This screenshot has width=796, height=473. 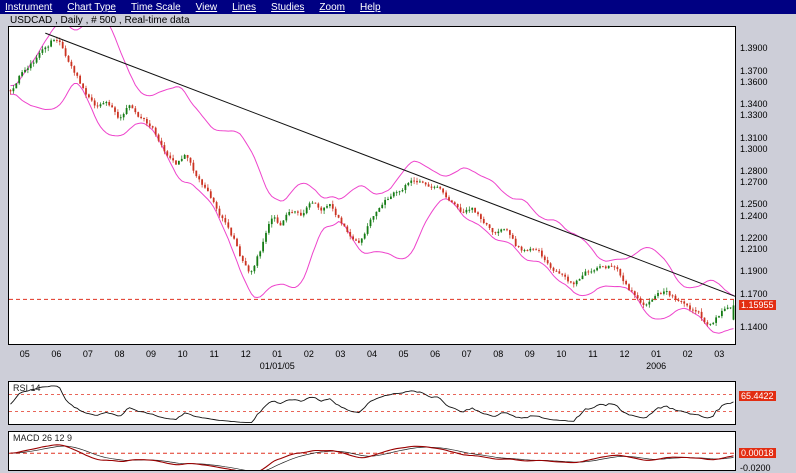 What do you see at coordinates (29, 7) in the screenshot?
I see `menu-item-instrument: Instrument` at bounding box center [29, 7].